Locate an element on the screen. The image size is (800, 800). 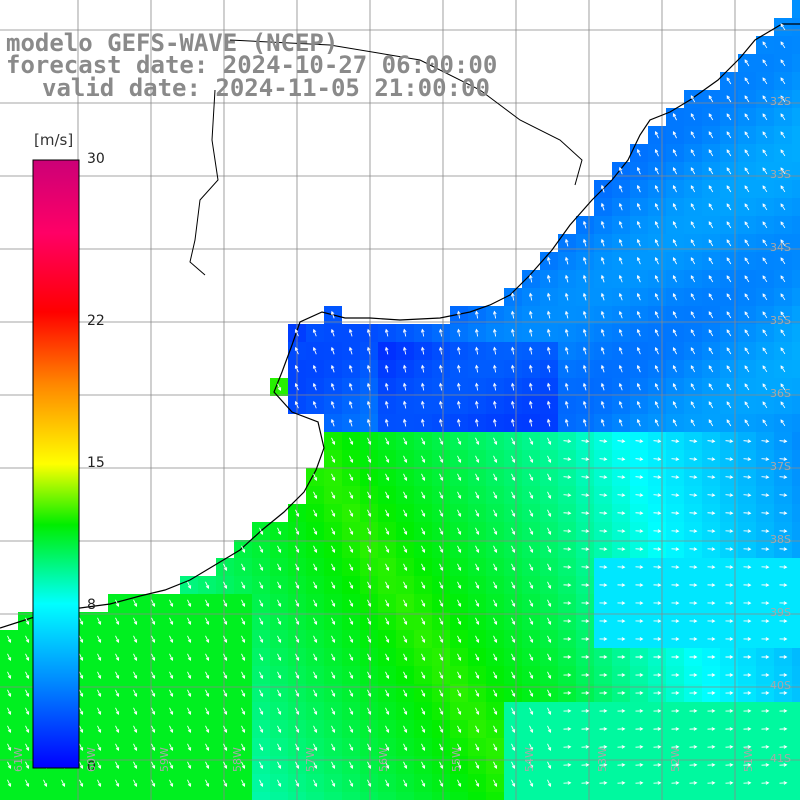
colorbar-tick-label: 22 is located at coordinates (96, 321).